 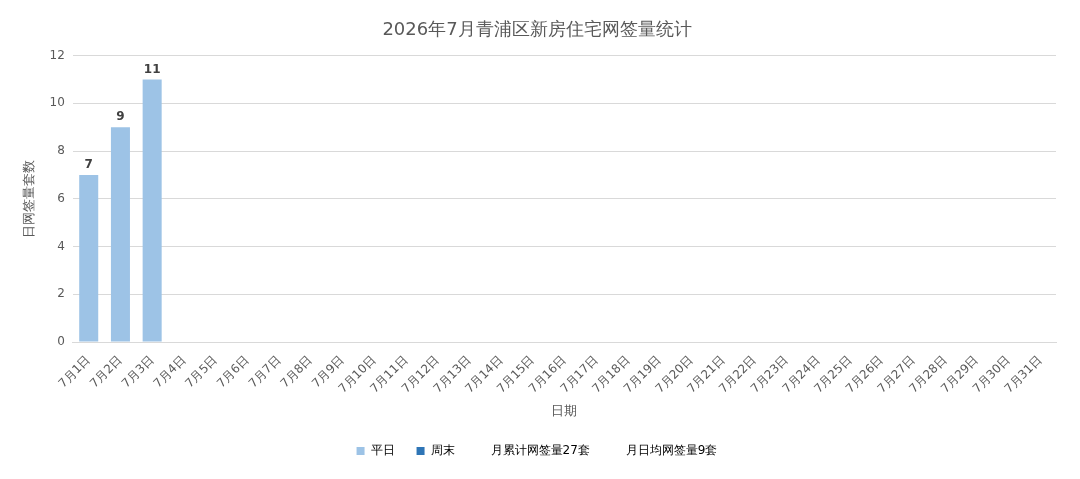 What do you see at coordinates (61, 245) in the screenshot?
I see `y-tick-label: 4` at bounding box center [61, 245].